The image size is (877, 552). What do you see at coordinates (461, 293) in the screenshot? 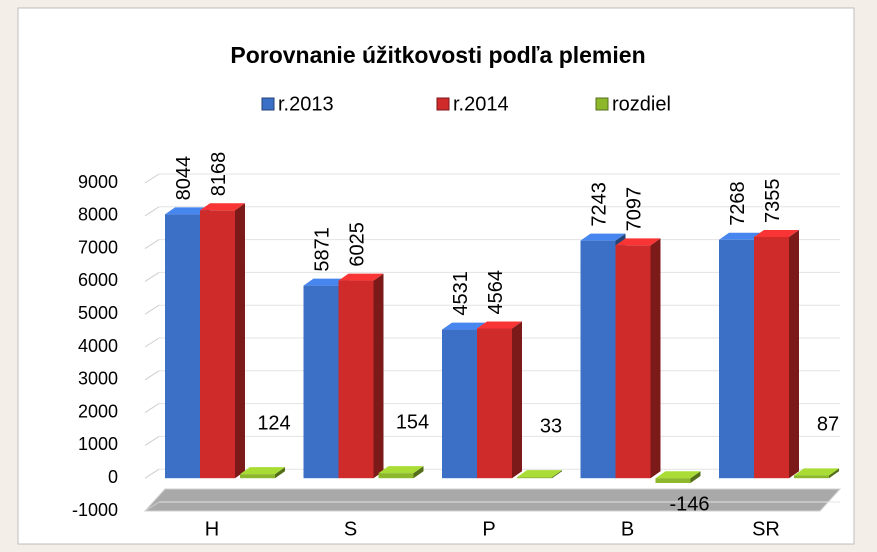
I see `data-label: 4531` at bounding box center [461, 293].